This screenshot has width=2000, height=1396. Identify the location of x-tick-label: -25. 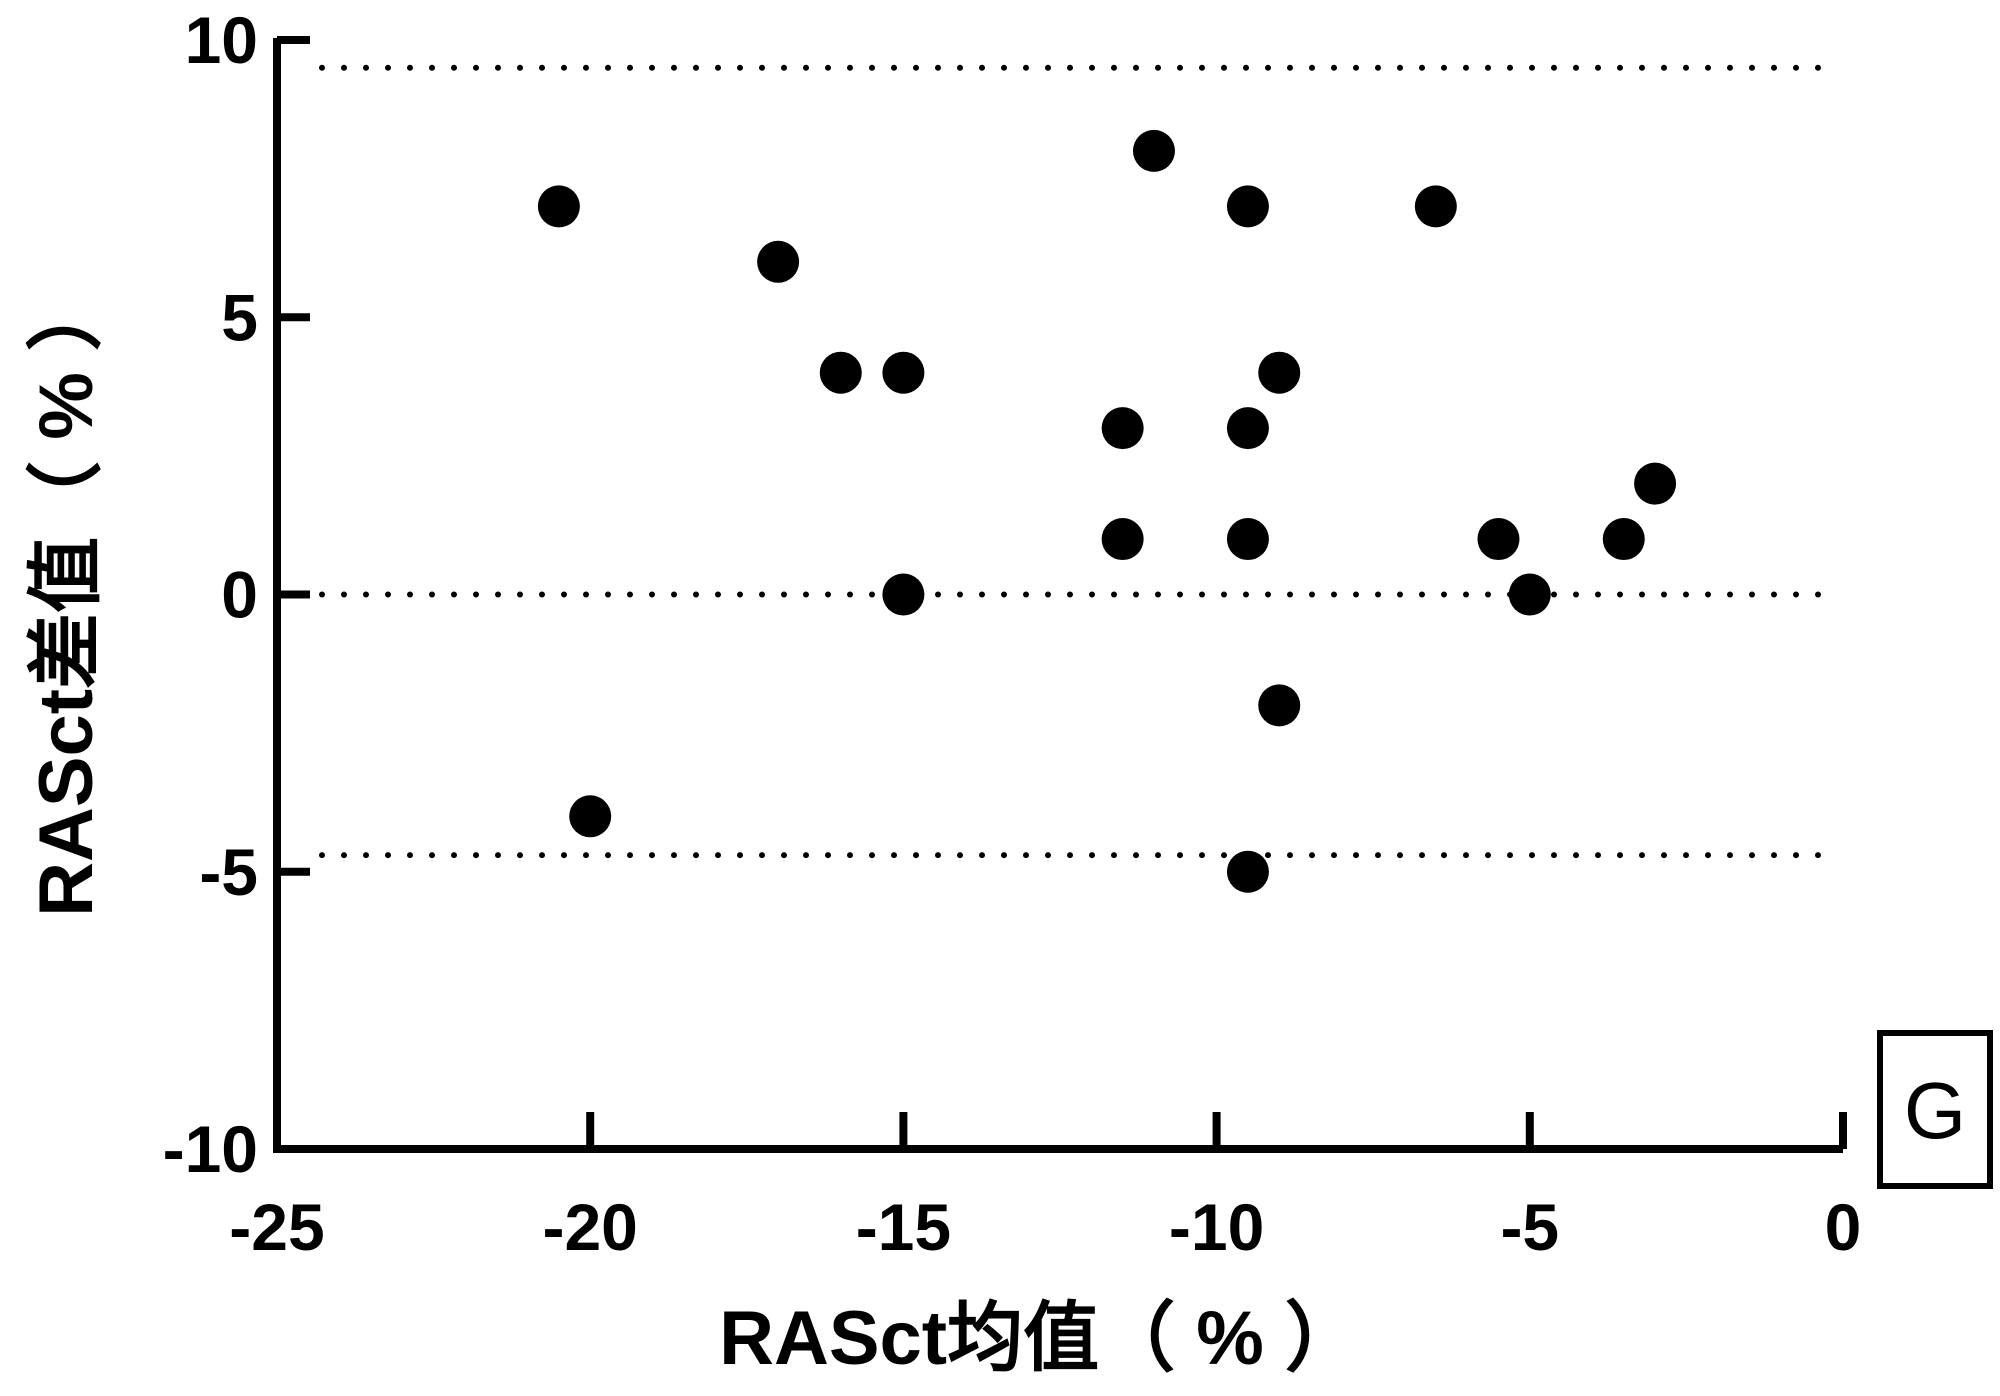
(276, 1227).